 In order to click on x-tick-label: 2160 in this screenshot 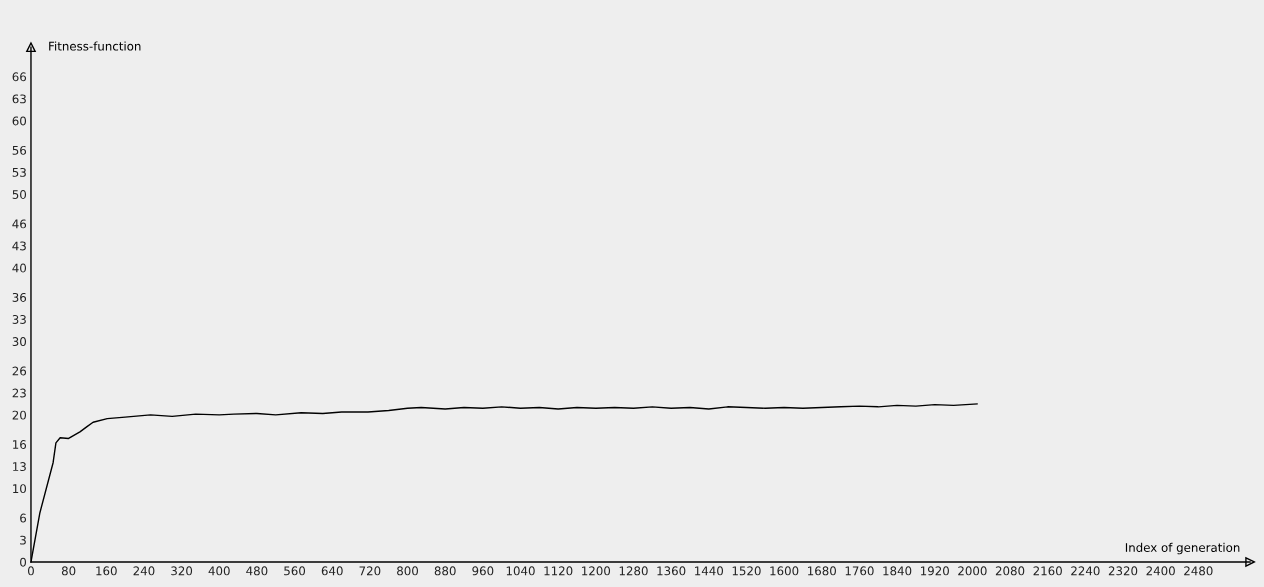, I will do `click(1047, 571)`.